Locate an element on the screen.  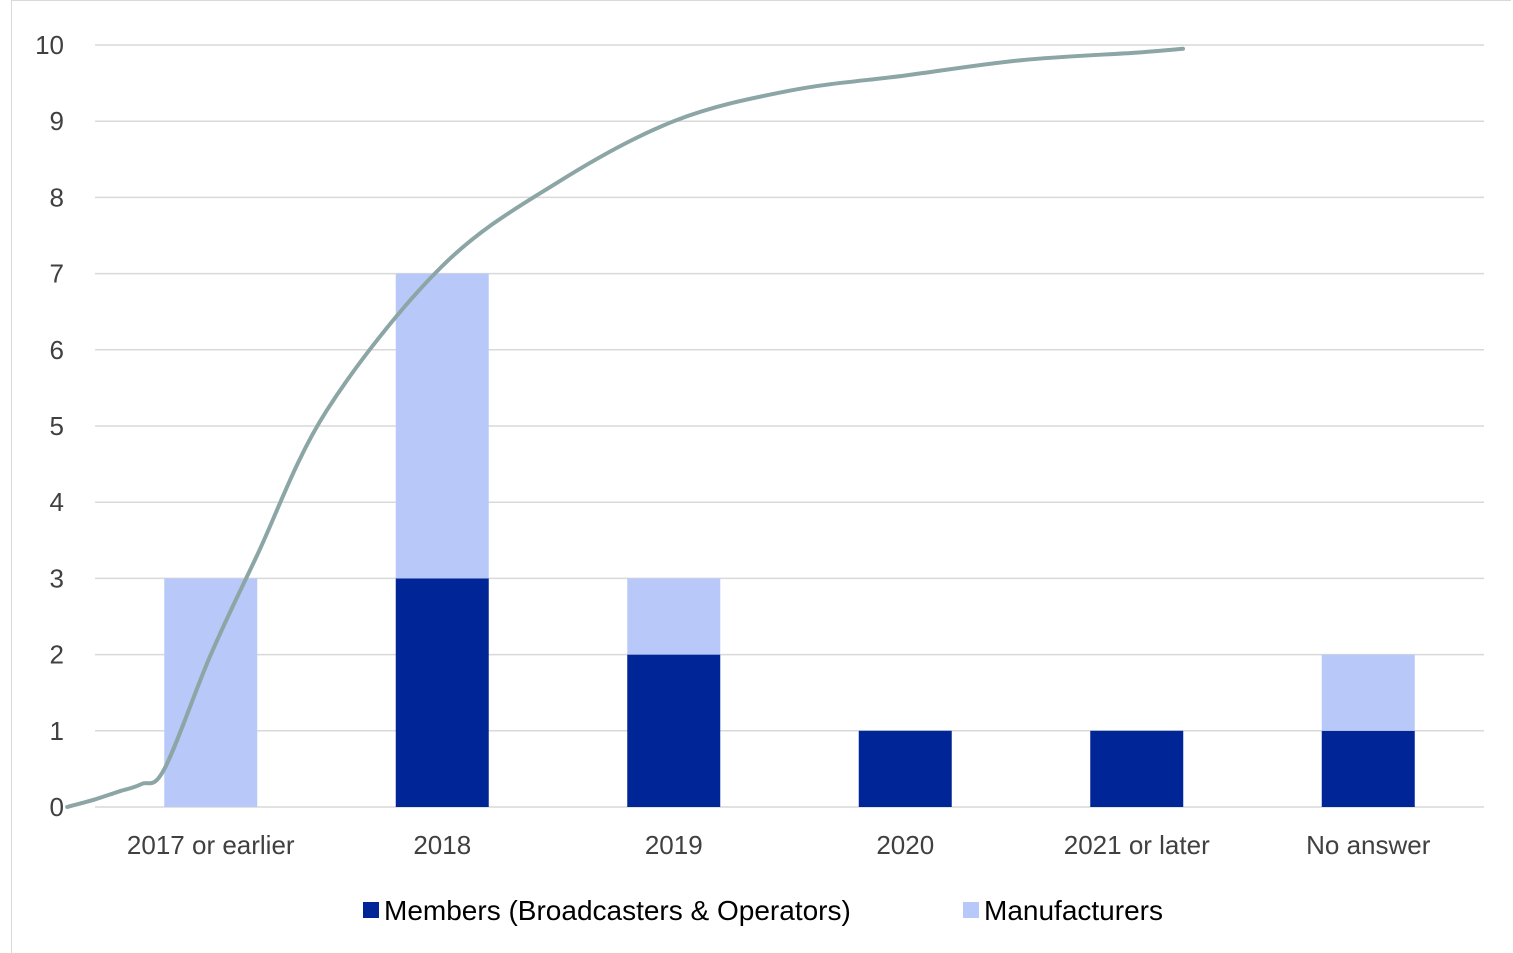
y-tick-label: 2 is located at coordinates (57, 655).